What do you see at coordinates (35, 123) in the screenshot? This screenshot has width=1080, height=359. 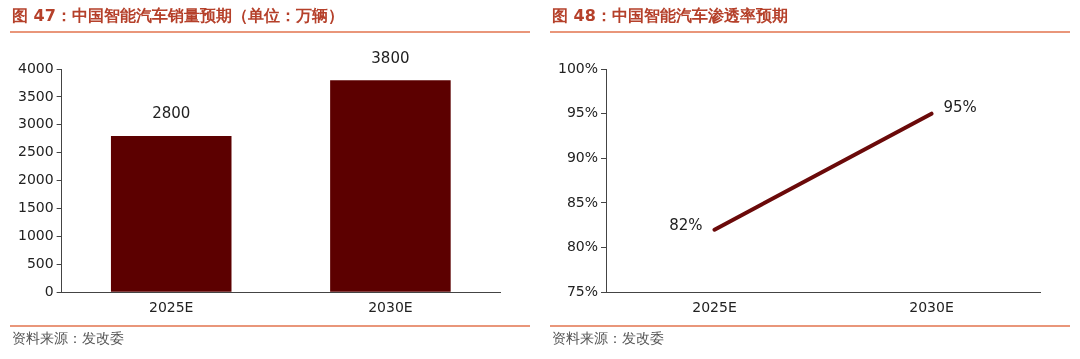 I see `y-tick-label: 3000` at bounding box center [35, 123].